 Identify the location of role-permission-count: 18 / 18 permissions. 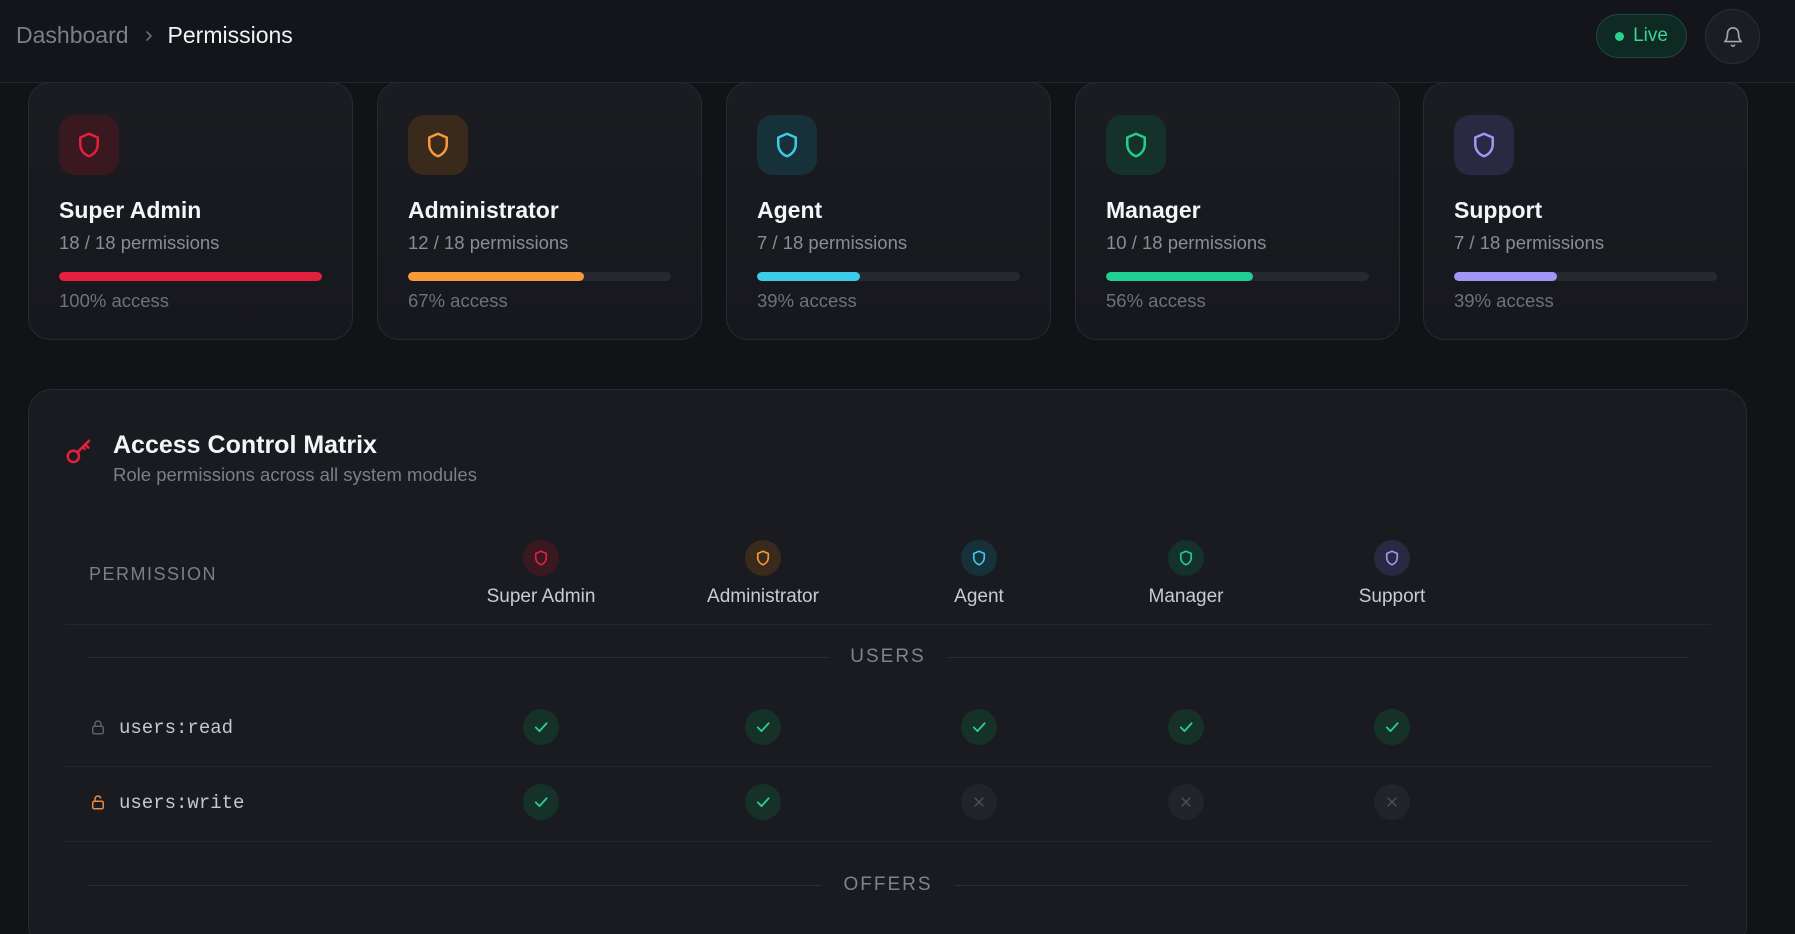
(139, 242).